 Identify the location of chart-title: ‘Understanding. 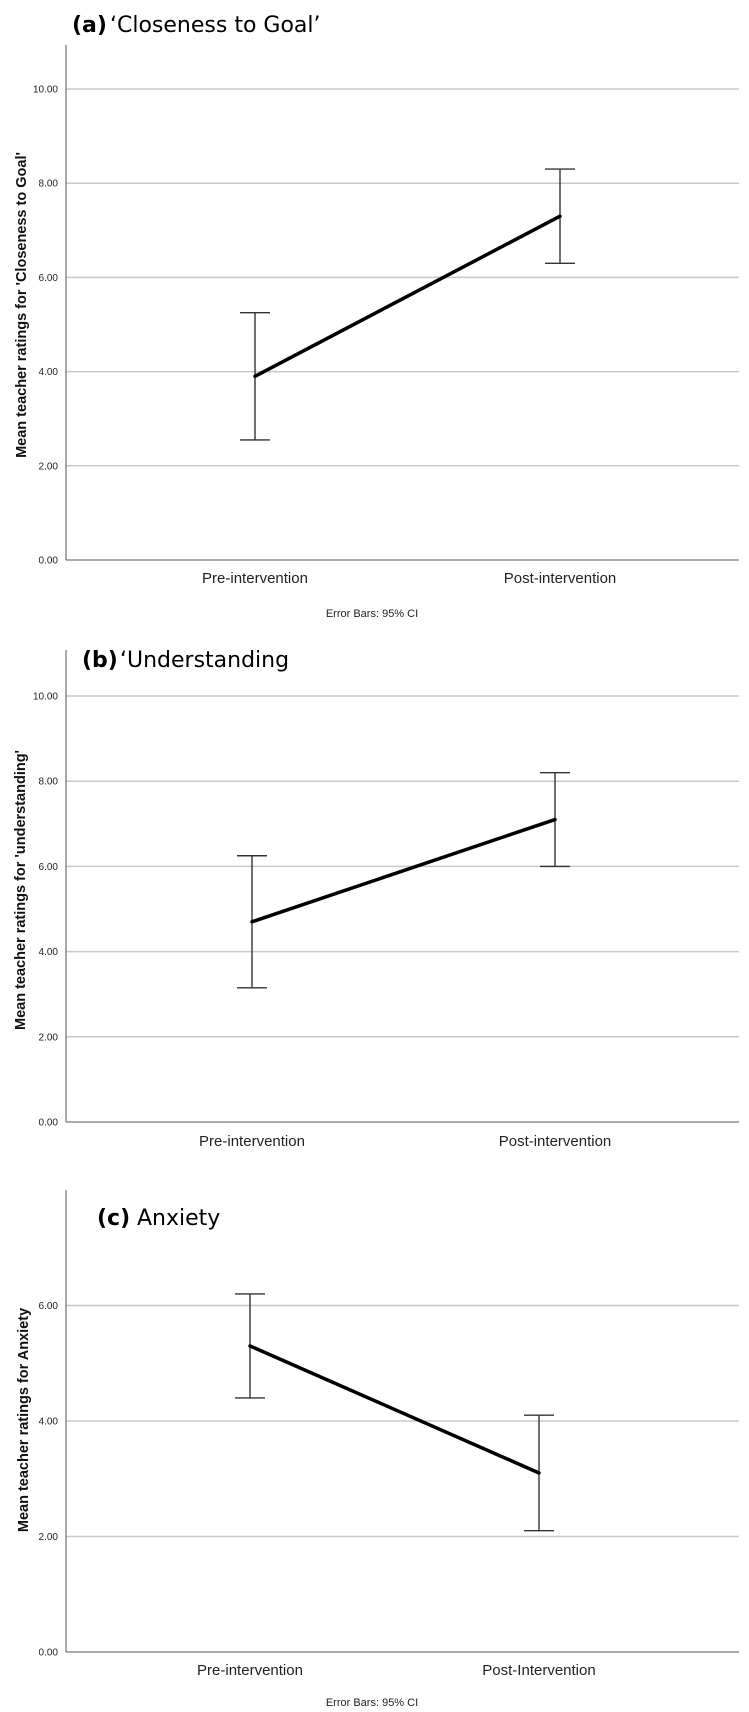
(204, 660).